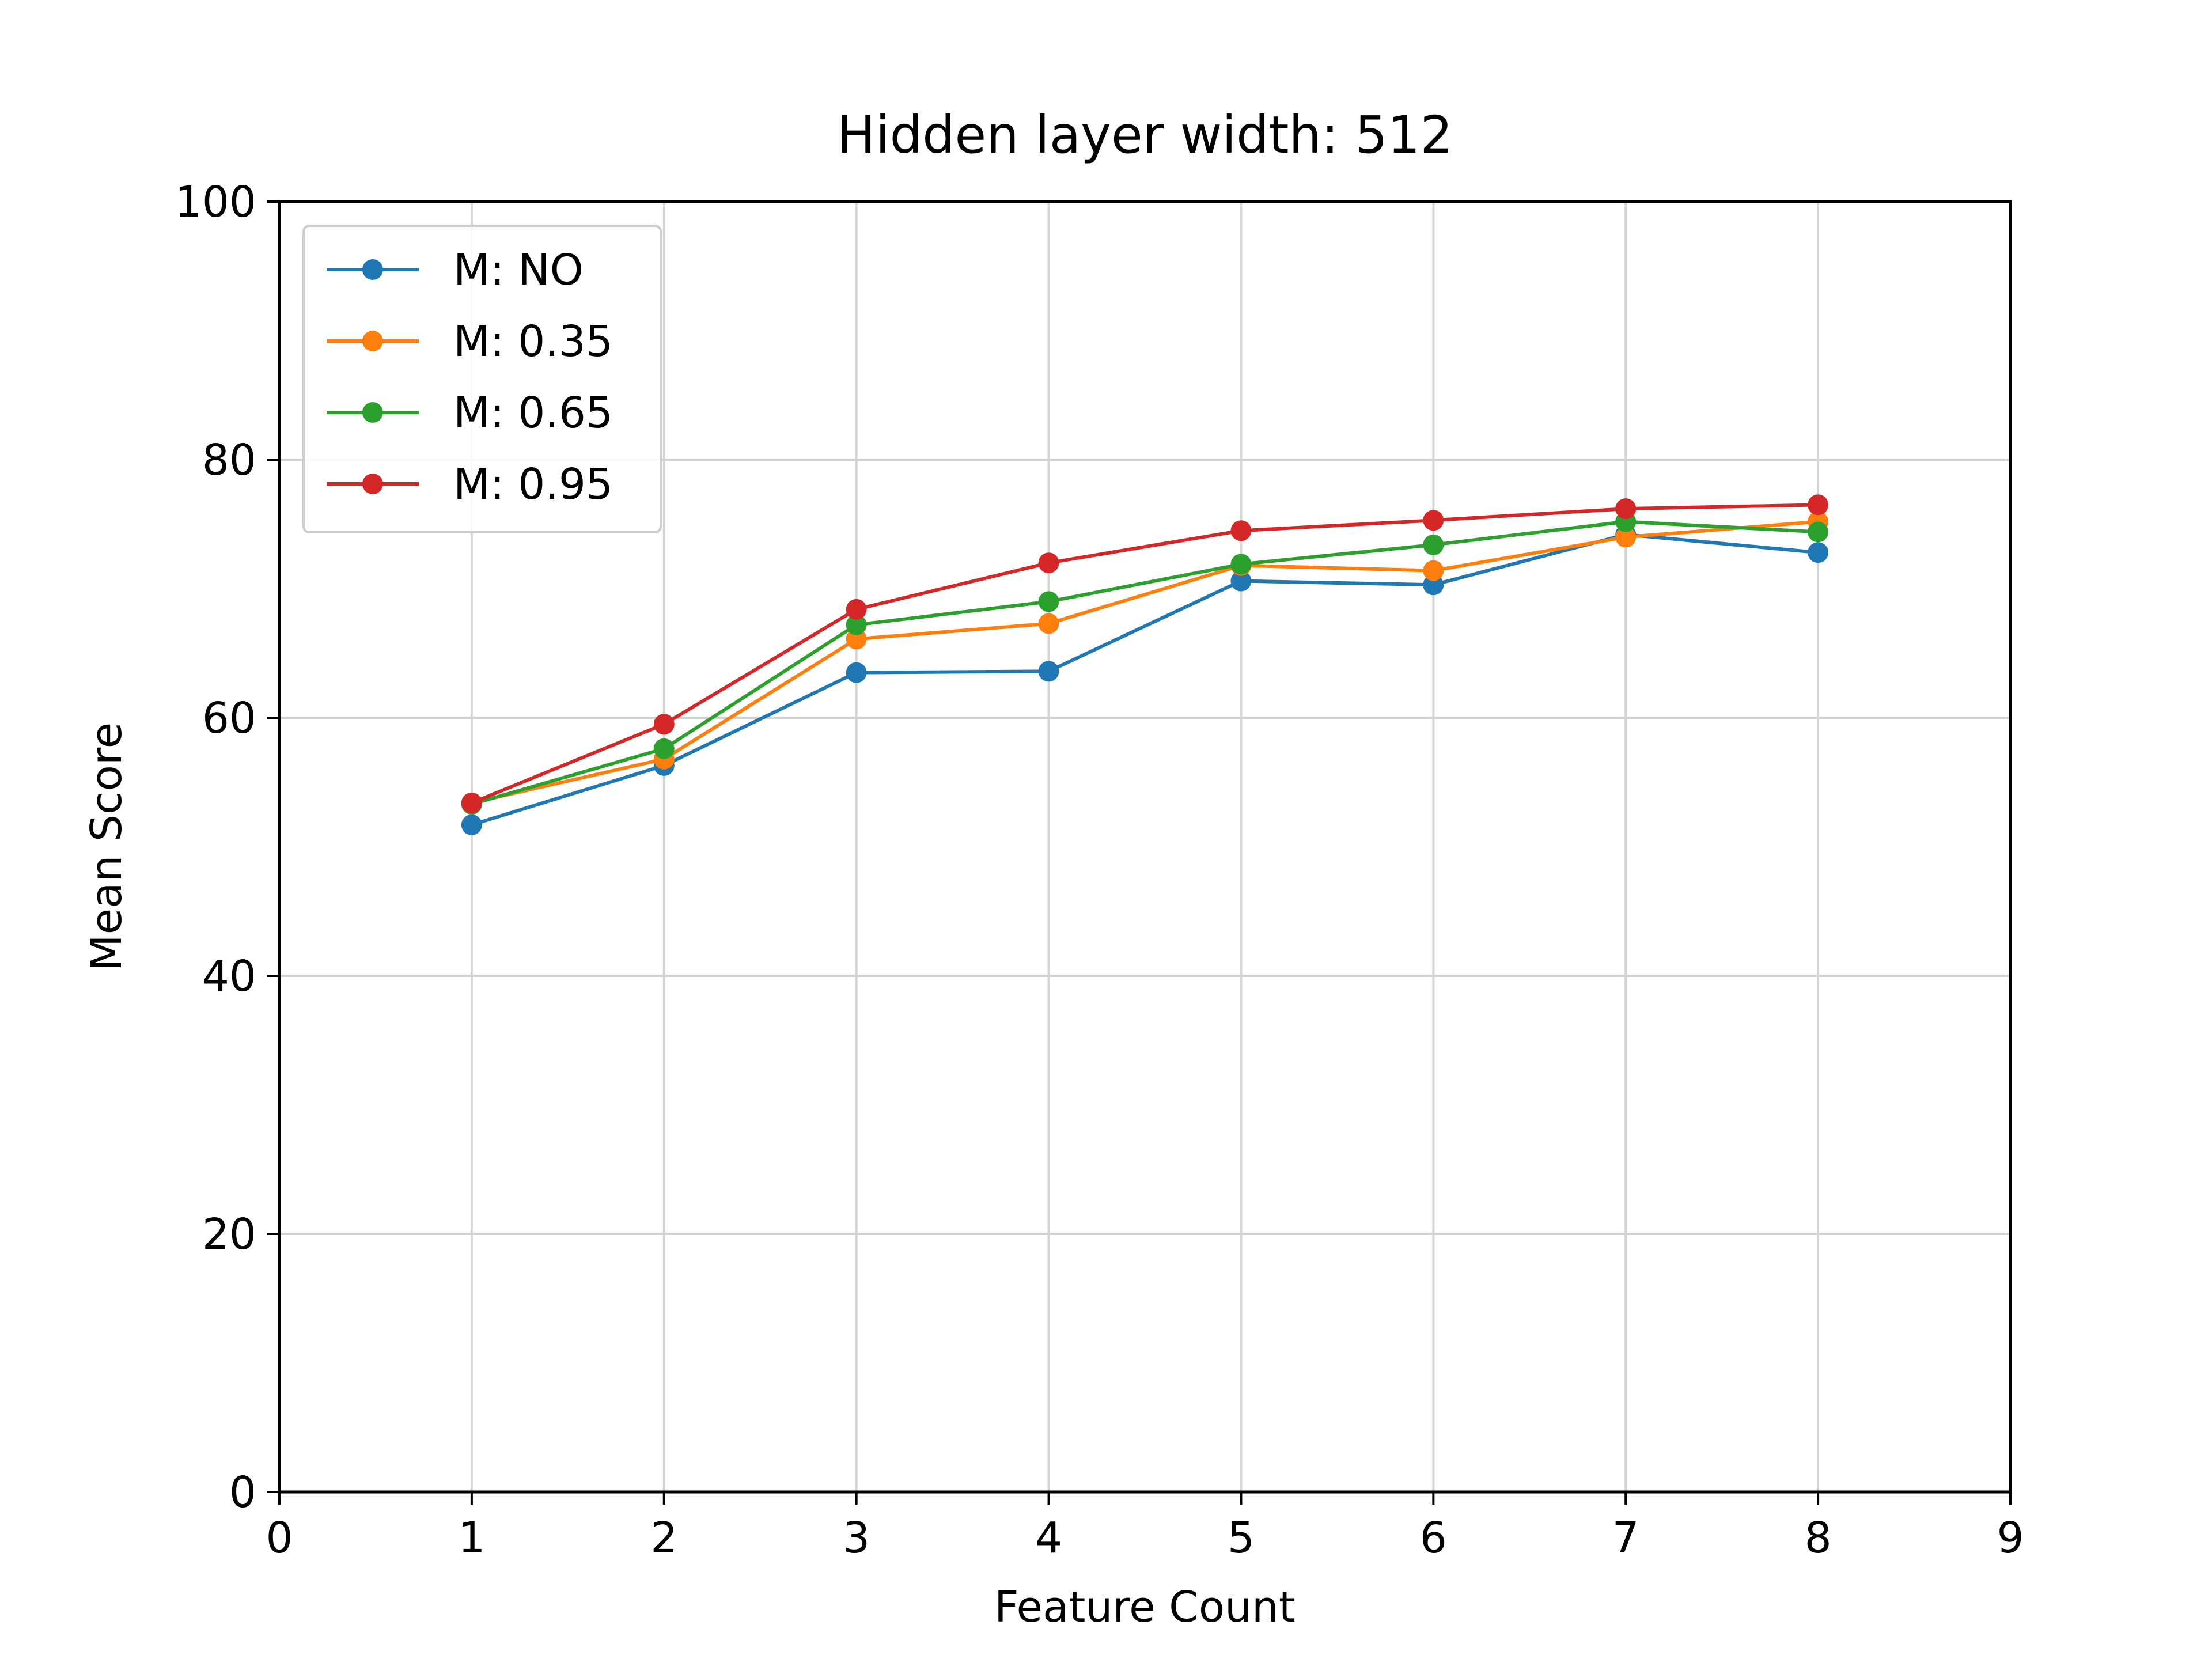 The image size is (2212, 1659). Describe the element at coordinates (1241, 1538) in the screenshot. I see `x-tick-label: 5` at that location.